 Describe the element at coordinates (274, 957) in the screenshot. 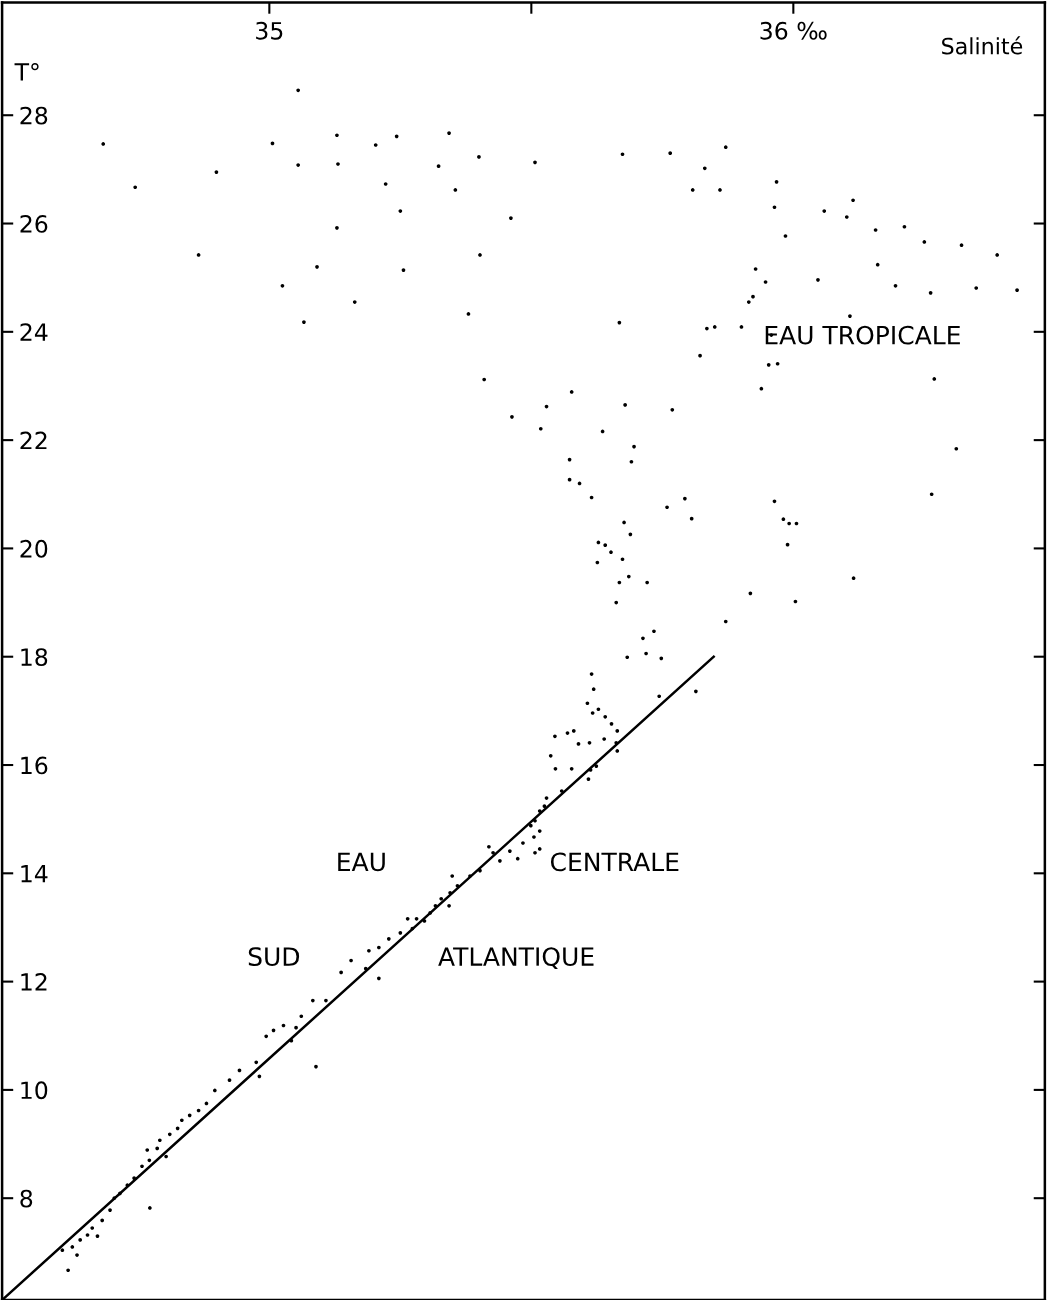

I see `annotation: SUD` at that location.